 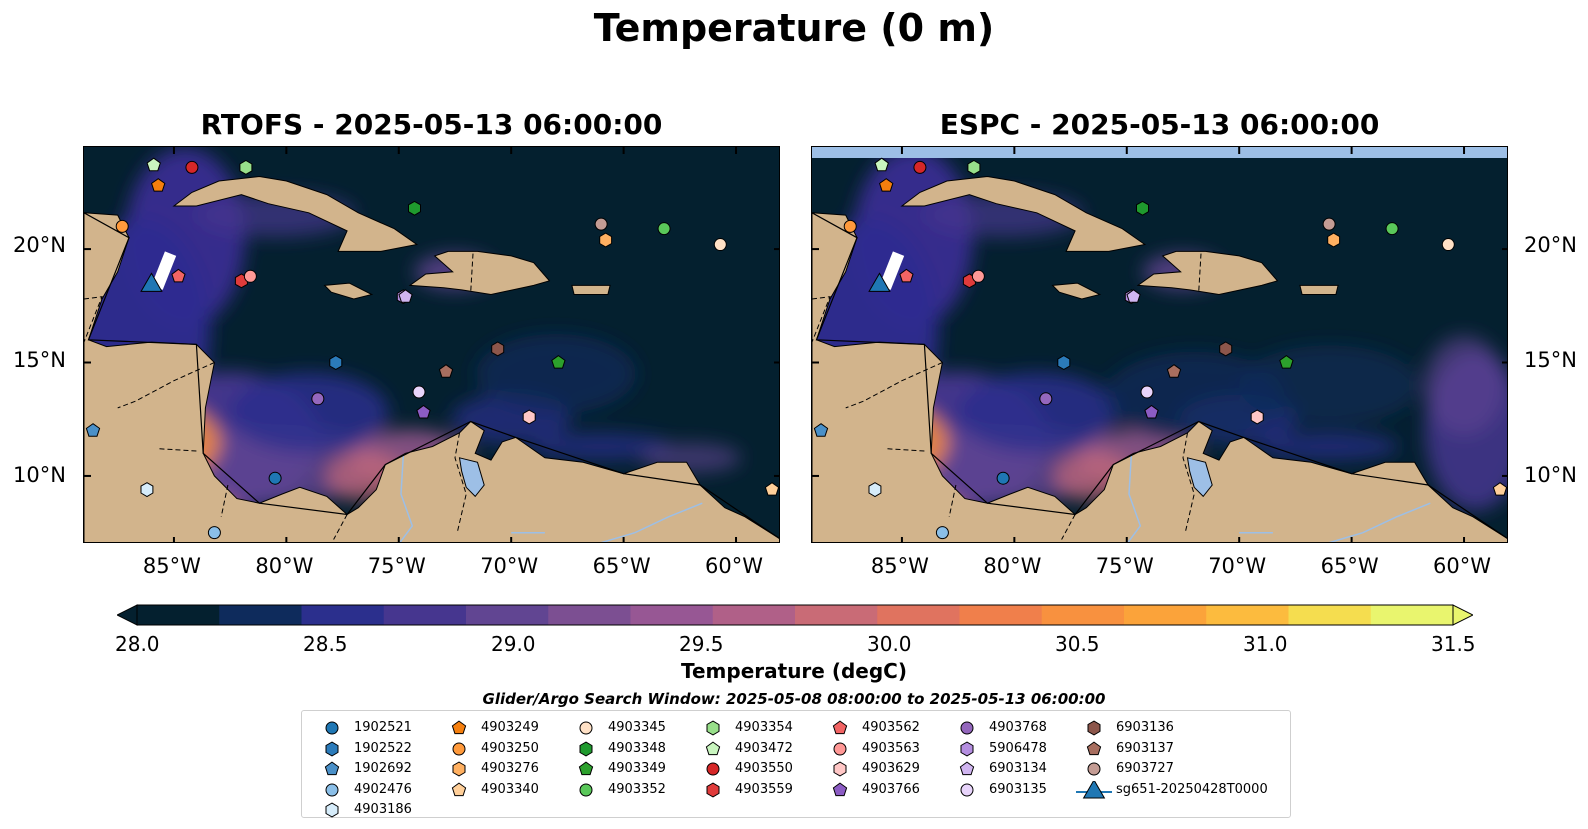 What do you see at coordinates (764, 727) in the screenshot?
I see `legend-label: 4903354` at bounding box center [764, 727].